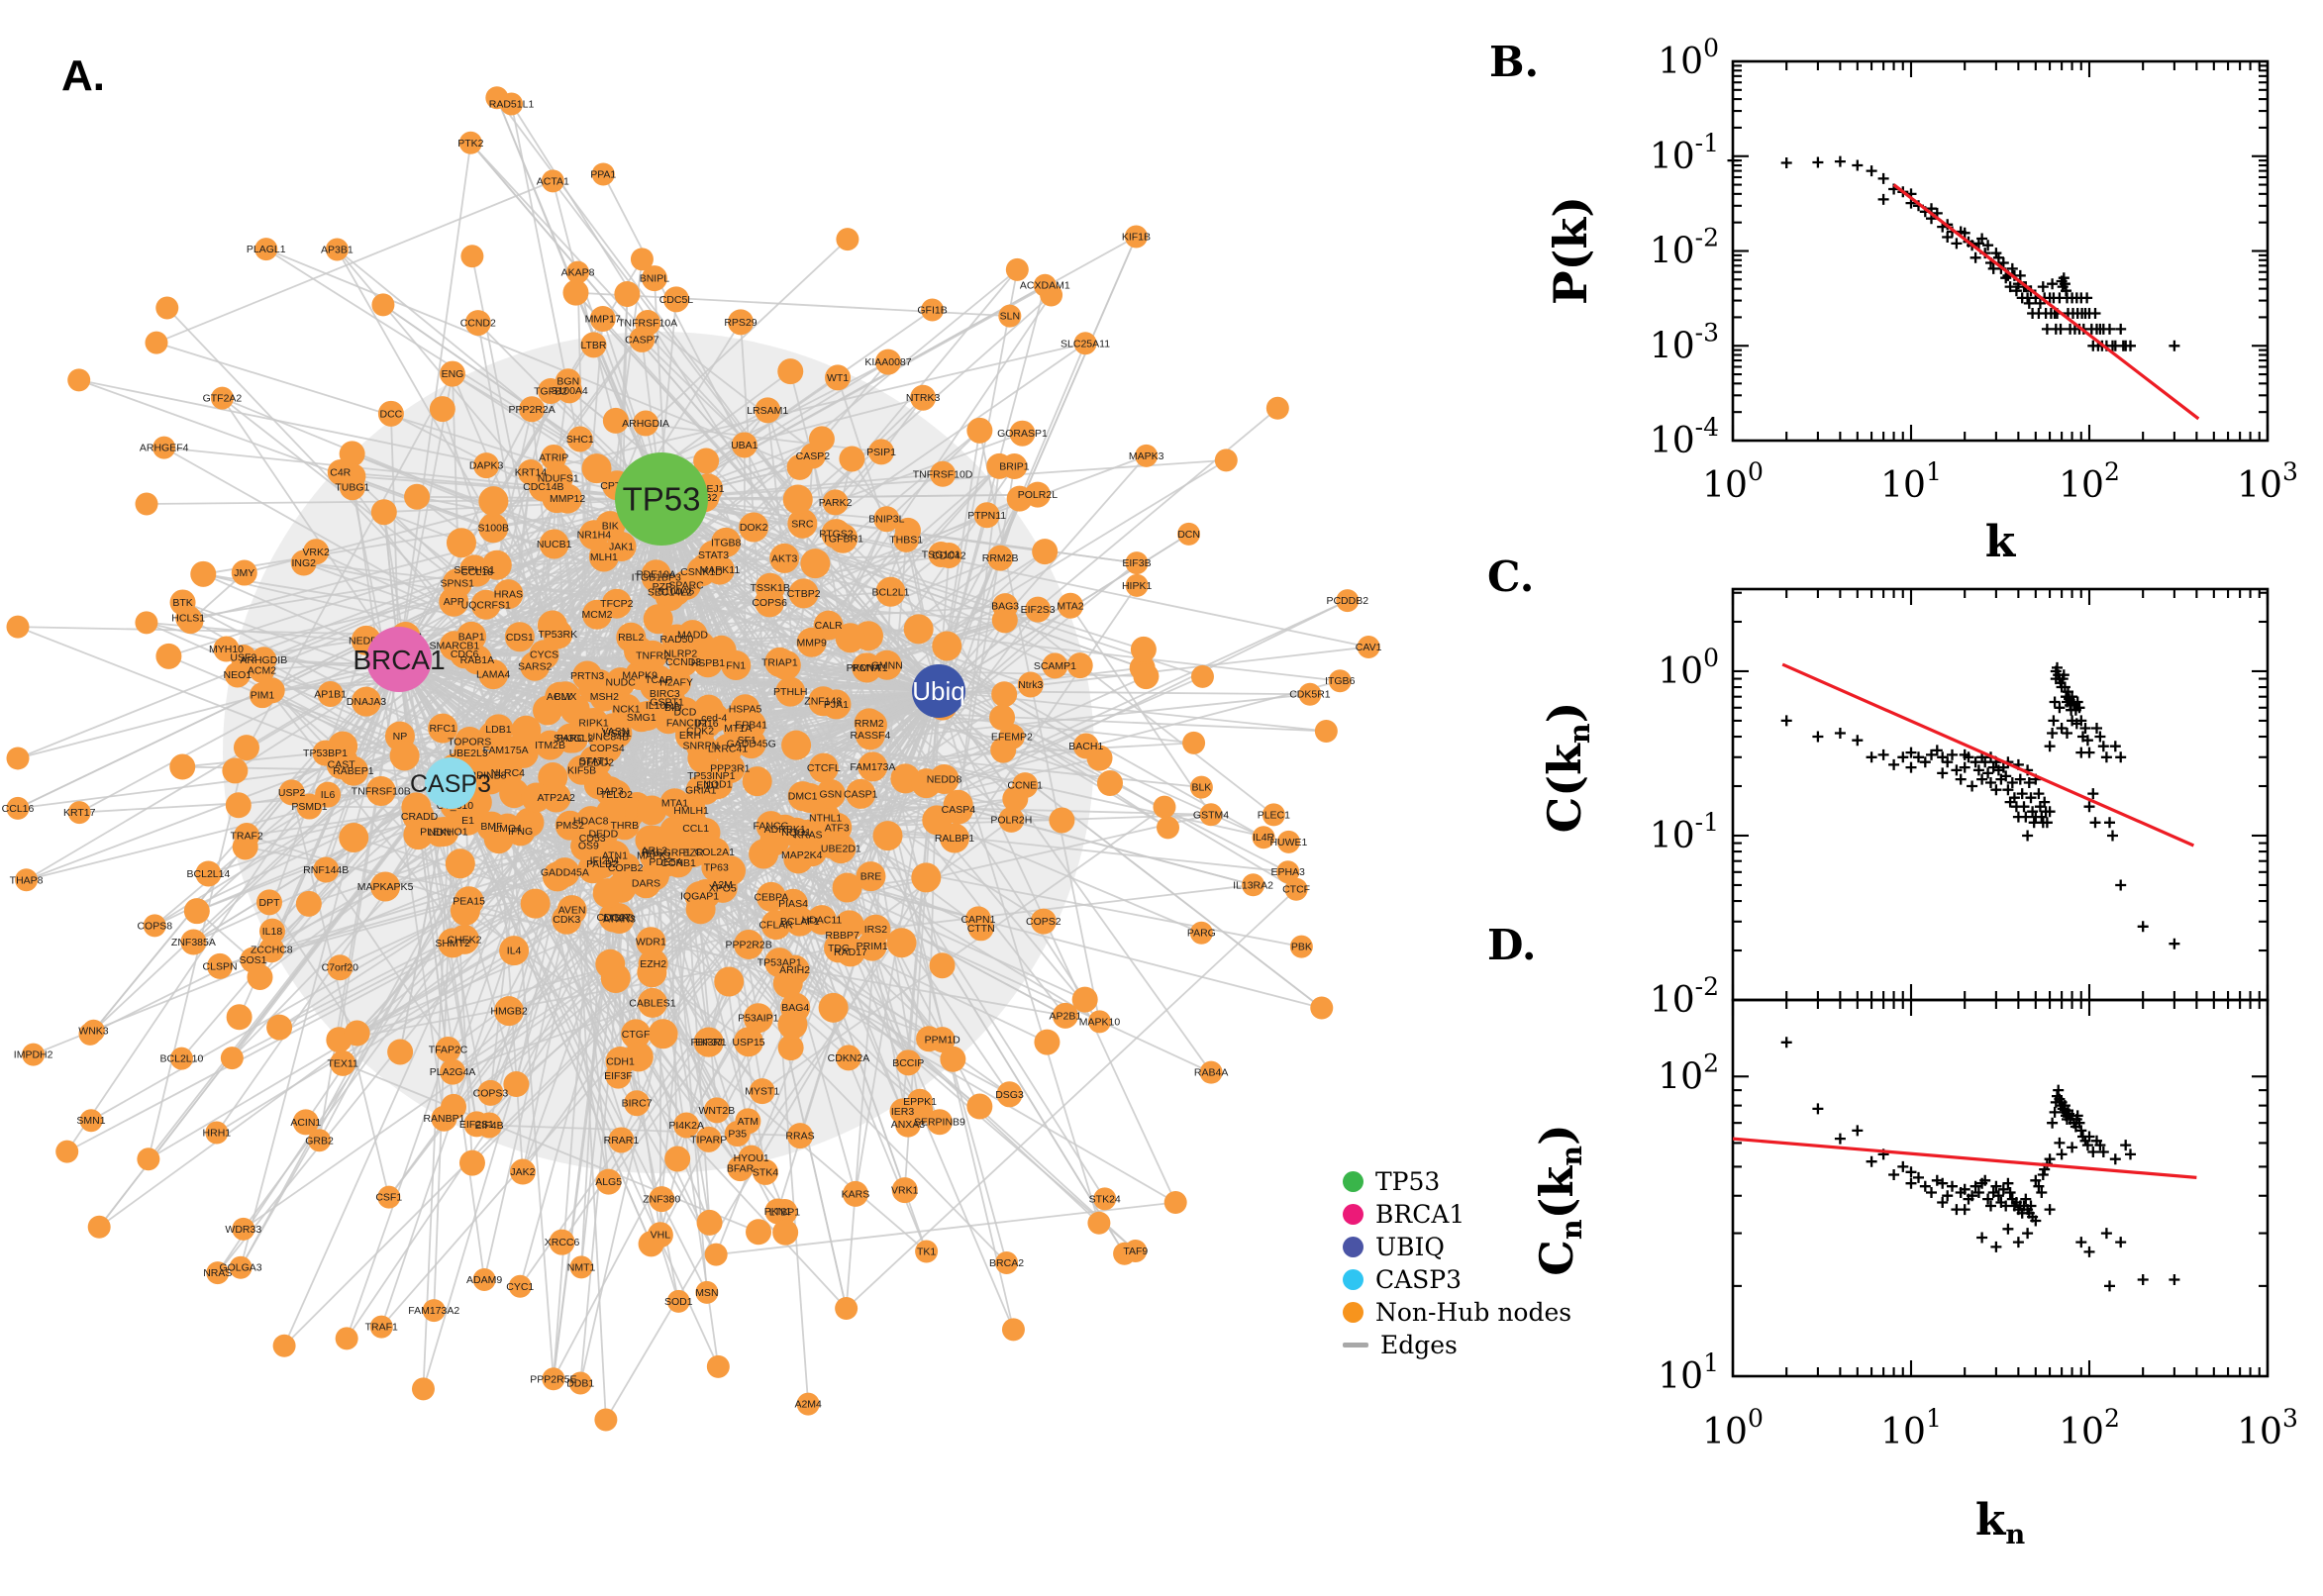 Image resolution: width=2323 pixels, height=1596 pixels. What do you see at coordinates (566, 920) in the screenshot?
I see `gene-label: CDK3` at bounding box center [566, 920].